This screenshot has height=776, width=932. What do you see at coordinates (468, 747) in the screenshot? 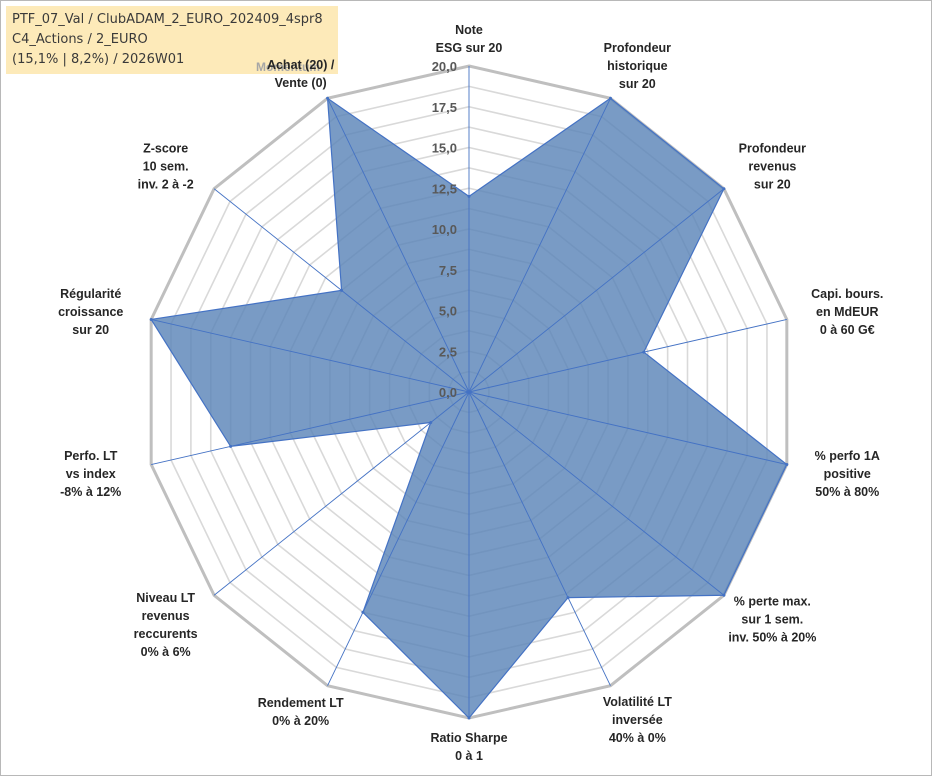
I see `axis-label: Ratio Sharpe 0 à 1` at bounding box center [468, 747].